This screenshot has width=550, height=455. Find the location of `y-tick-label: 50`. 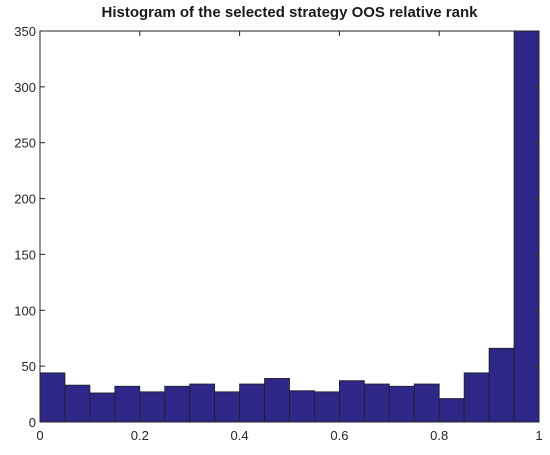

y-tick-label: 50 is located at coordinates (29, 366).